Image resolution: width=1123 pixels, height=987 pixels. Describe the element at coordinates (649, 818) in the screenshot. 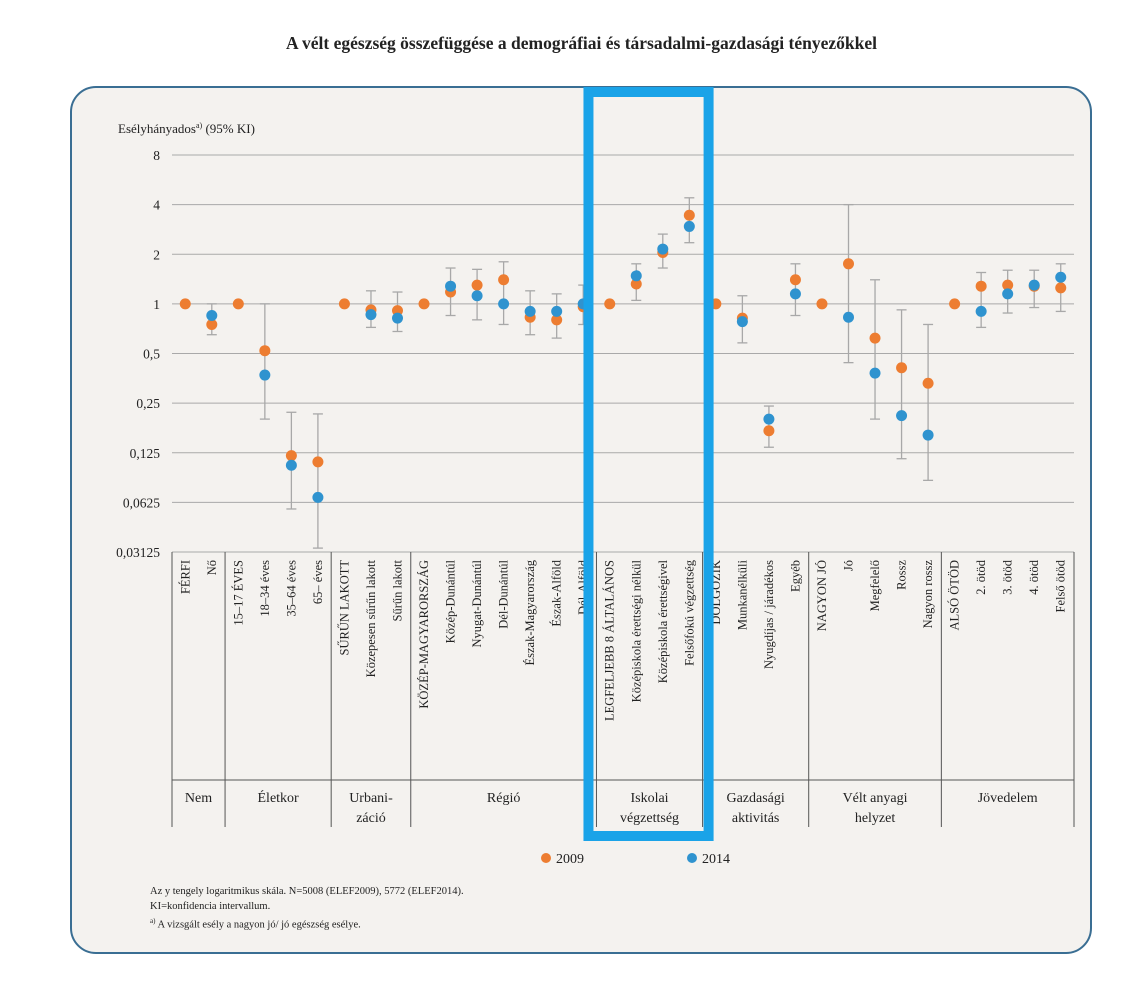

I see `group-label: végzettség` at that location.